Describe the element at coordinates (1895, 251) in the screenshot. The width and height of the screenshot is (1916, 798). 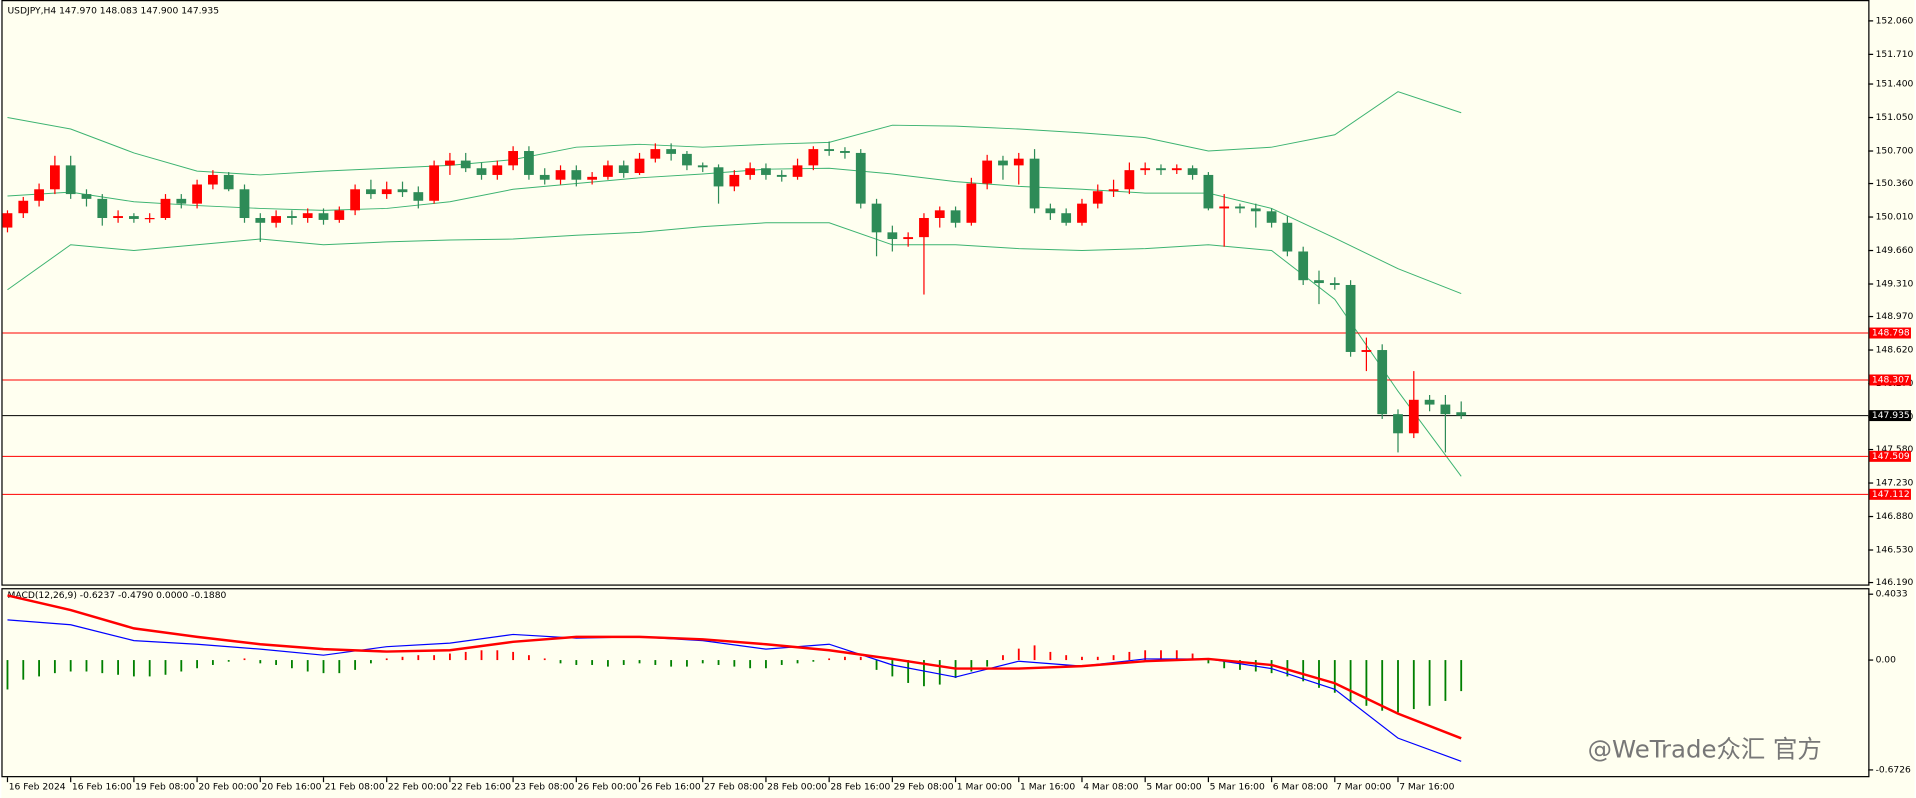
I see `y-tick-label: 149.660` at that location.